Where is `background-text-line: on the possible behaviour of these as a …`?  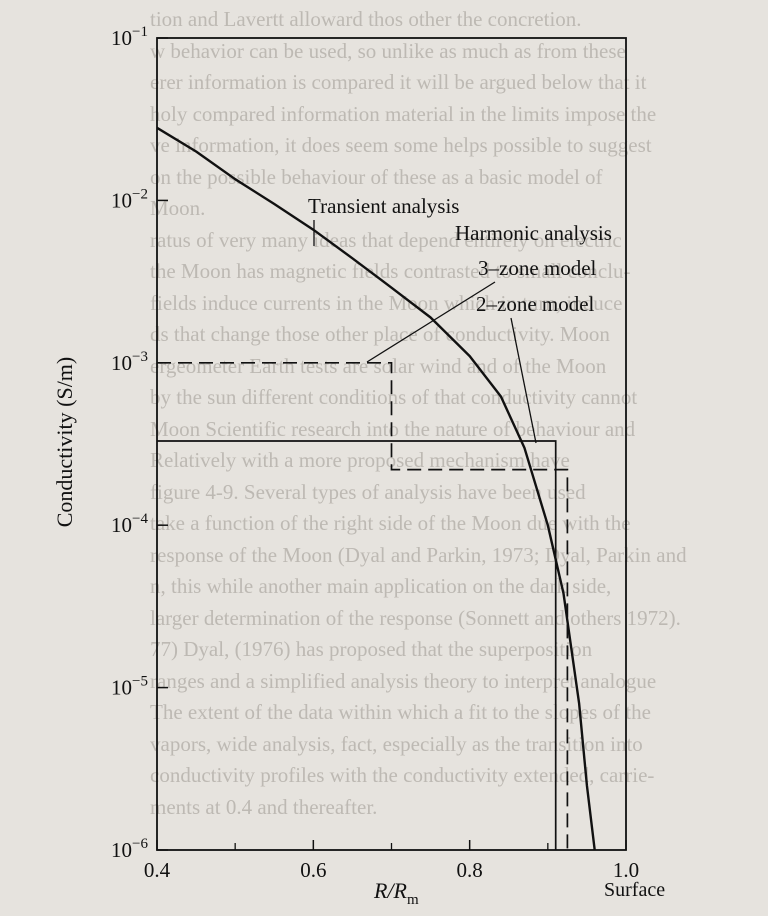
background-text-line: on the possible behaviour of these as a … is located at coordinates (376, 176).